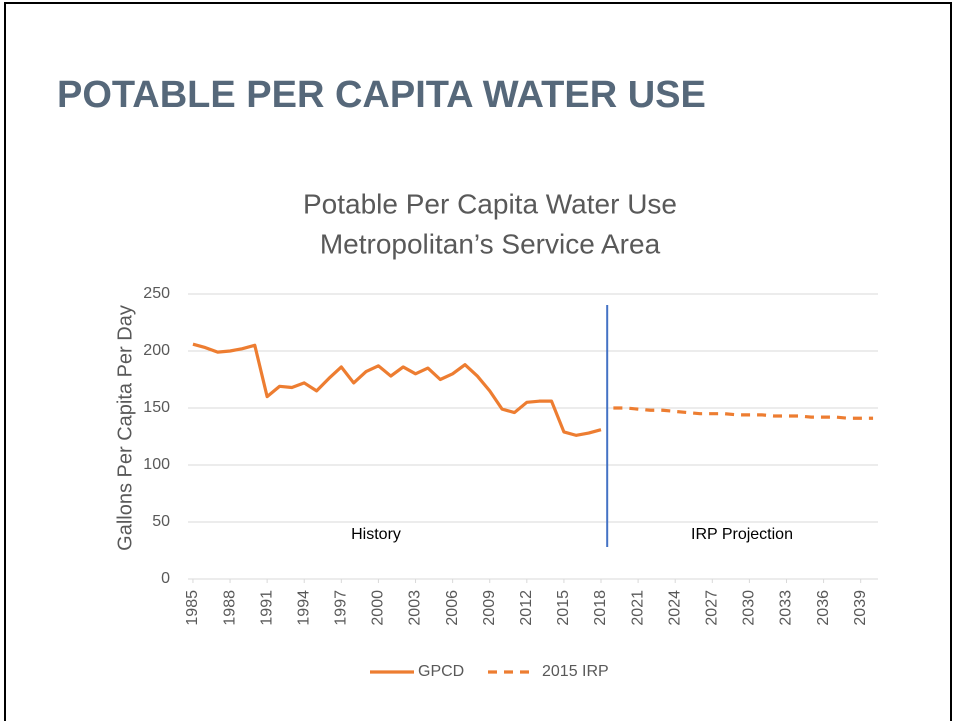  I want to click on x-tick-label: 2039, so click(860, 608).